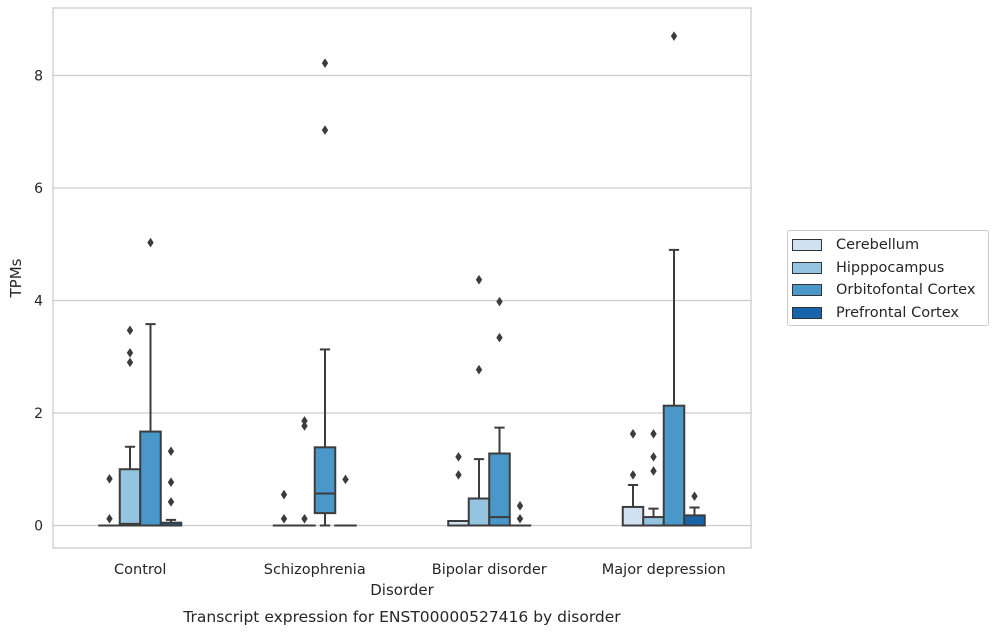  Describe the element at coordinates (38, 527) in the screenshot. I see `y-tick-label: 0` at that location.